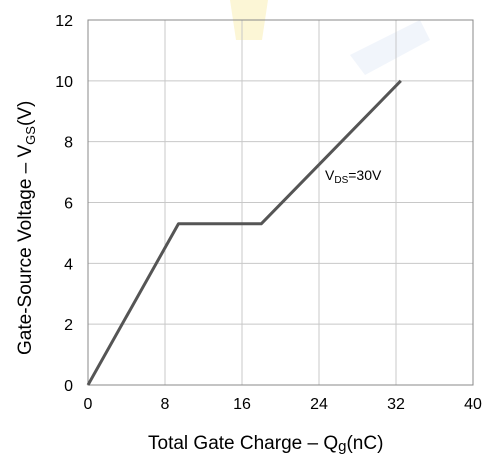 This screenshot has height=457, width=487. What do you see at coordinates (68, 143) in the screenshot?
I see `y-tick-label: 8` at bounding box center [68, 143].